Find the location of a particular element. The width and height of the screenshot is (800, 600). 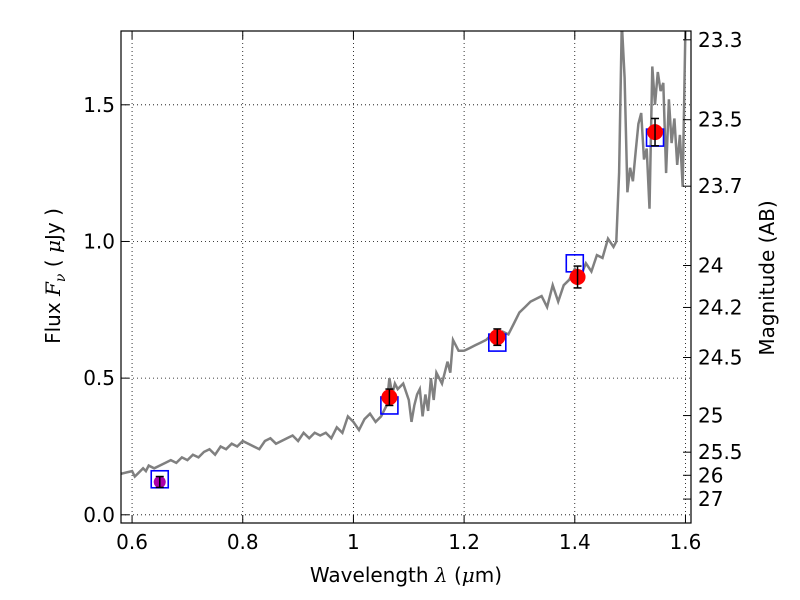

x-axis-label-prefix: Wavelength is located at coordinates (372, 575).